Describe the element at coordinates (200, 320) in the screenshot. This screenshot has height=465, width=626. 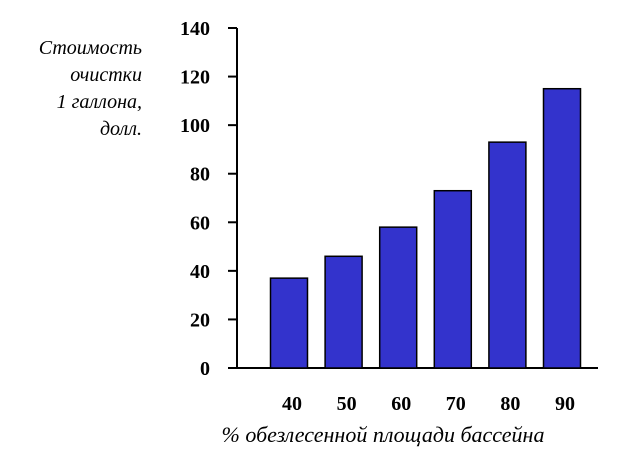
I see `y-tick-label: 20` at that location.